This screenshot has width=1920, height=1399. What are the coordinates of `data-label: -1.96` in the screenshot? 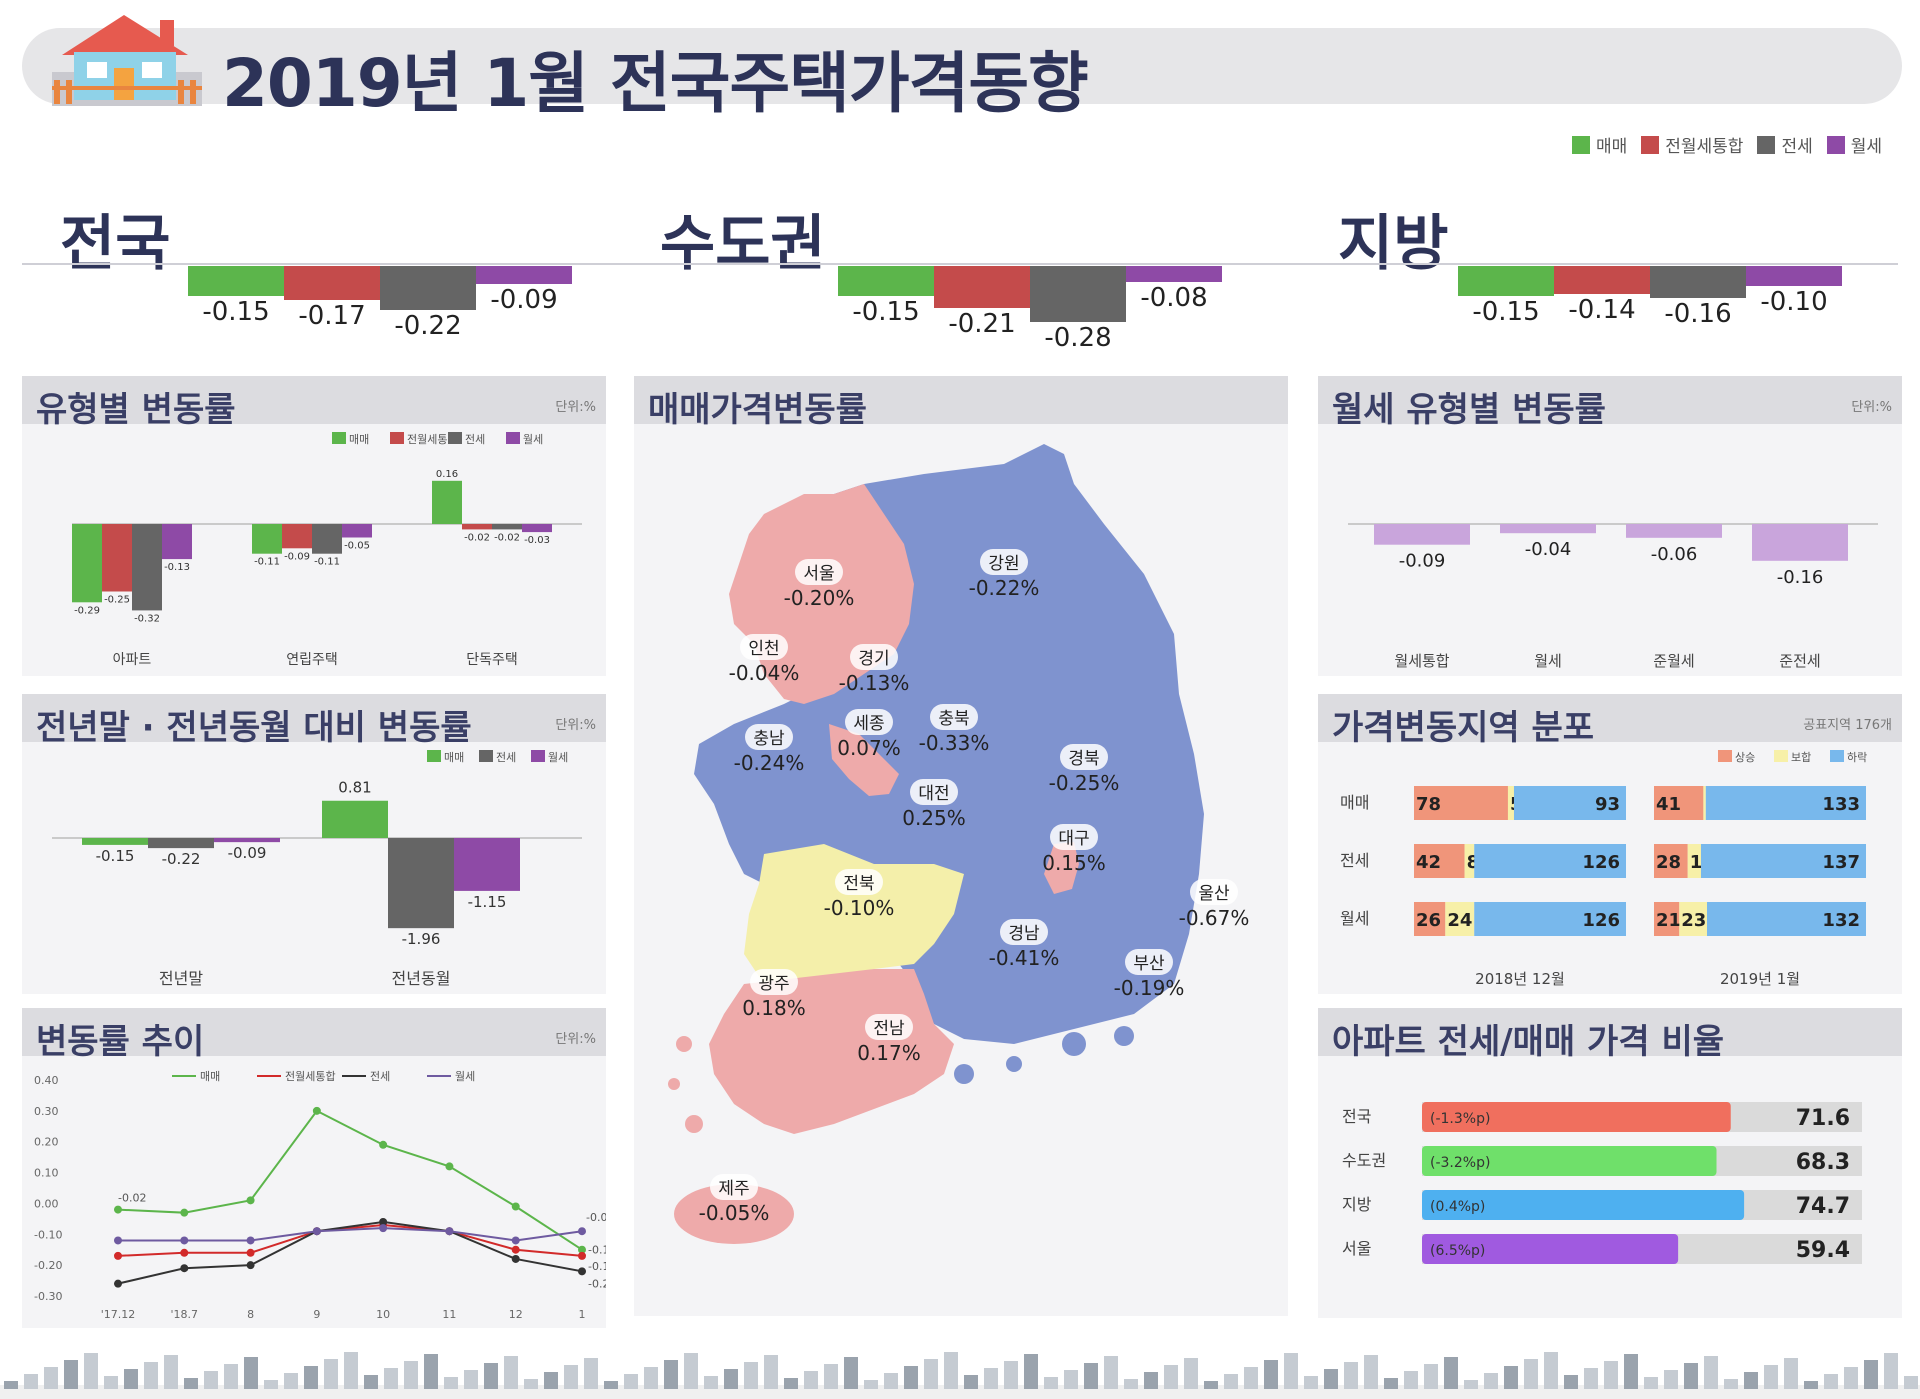 It's located at (421, 939).